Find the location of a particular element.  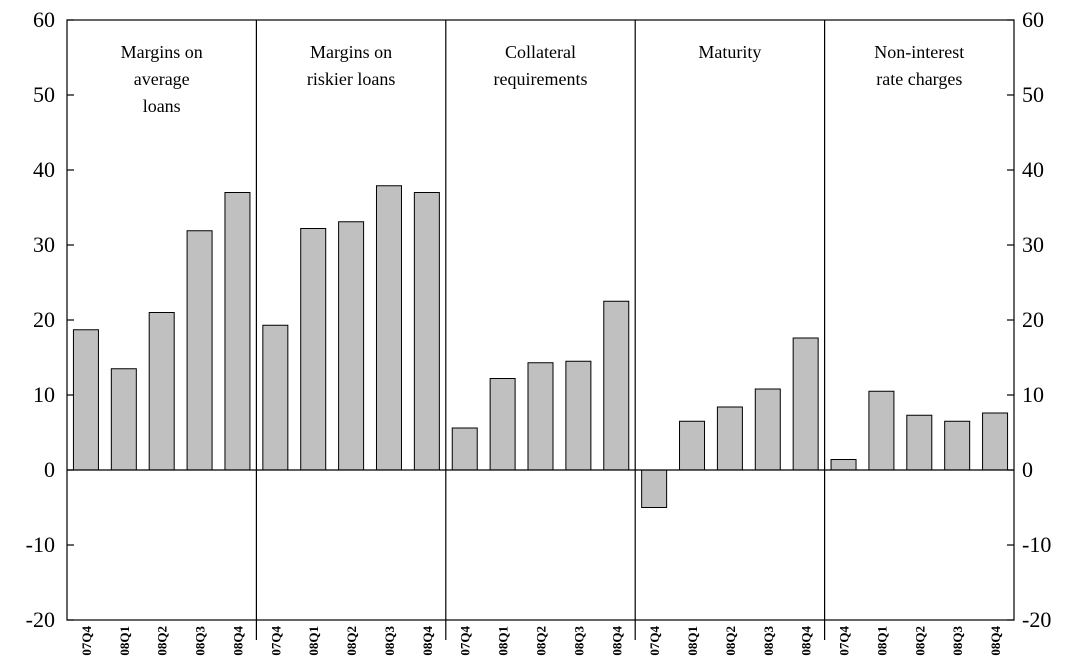

panel-title-line: riskier loans is located at coordinates (351, 79).